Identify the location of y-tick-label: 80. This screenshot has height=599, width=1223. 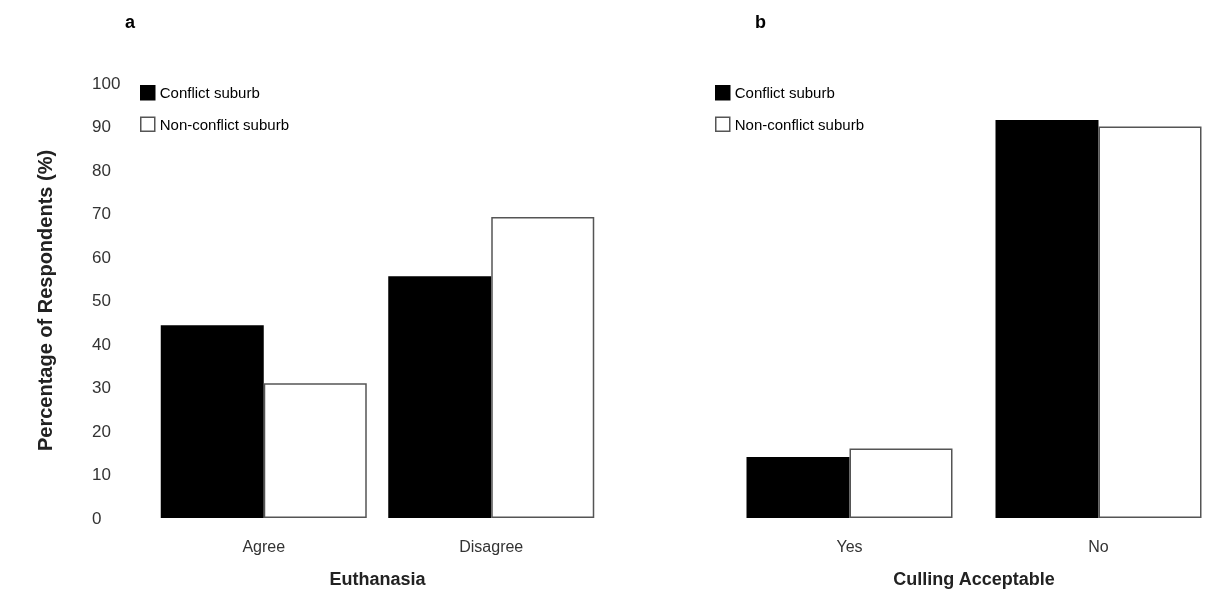
(101, 170).